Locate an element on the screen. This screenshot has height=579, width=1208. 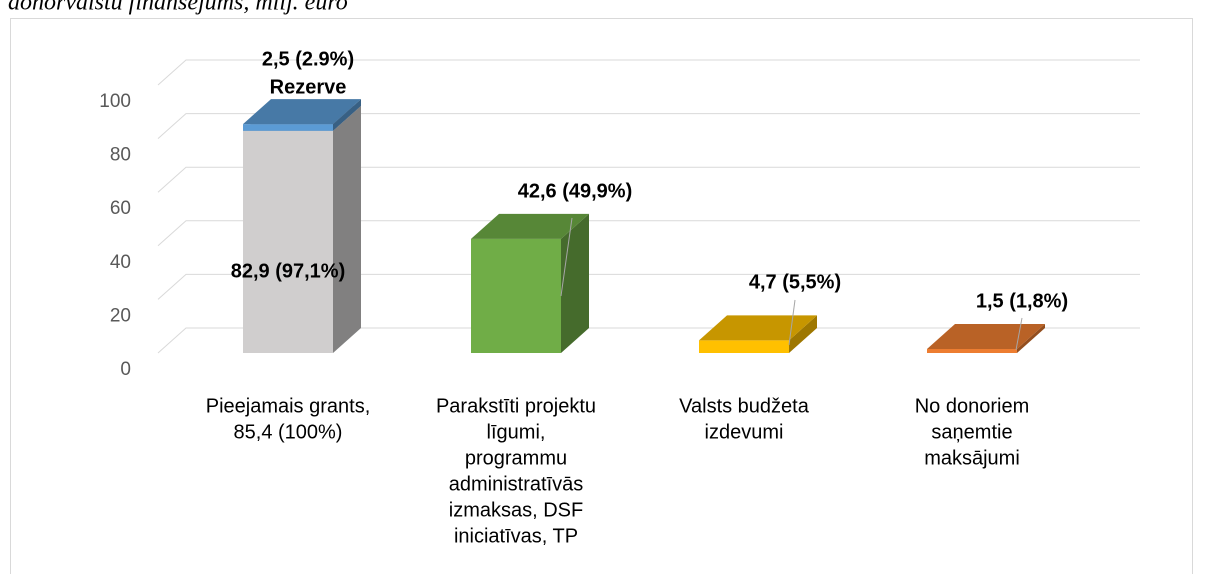
y-tick-label: 20 is located at coordinates (120, 315).